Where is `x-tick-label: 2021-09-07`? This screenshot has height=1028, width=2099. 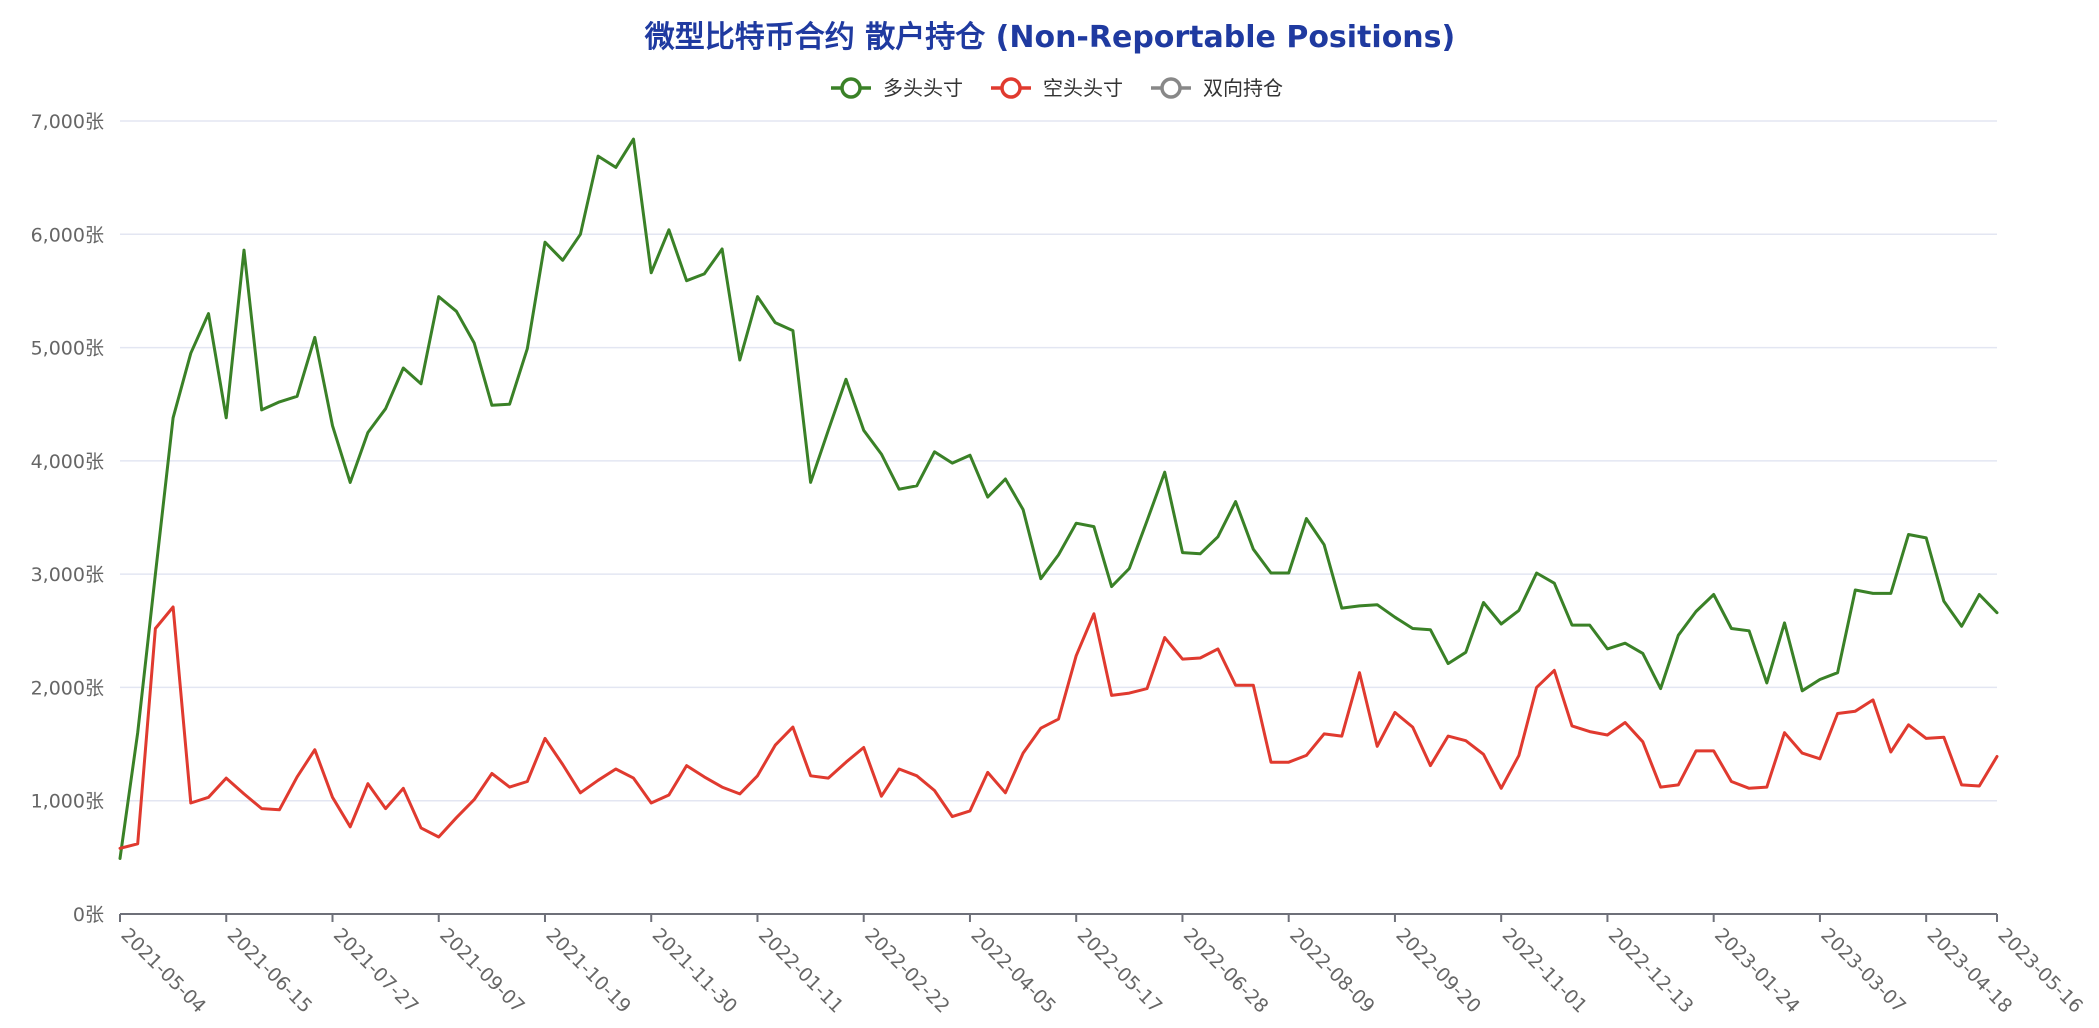 x-tick-label: 2021-09-07 is located at coordinates (482, 971).